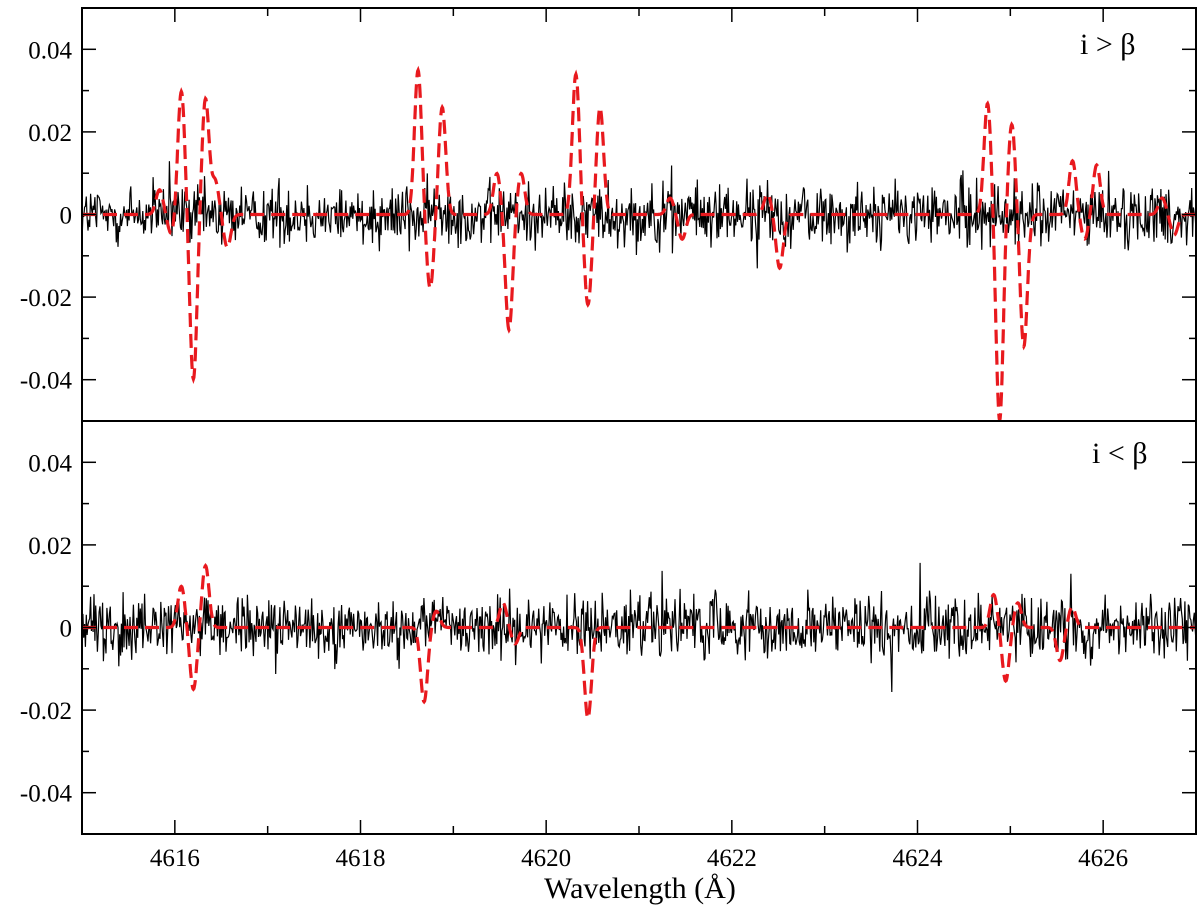  What do you see at coordinates (66, 216) in the screenshot?
I see `top-y-tick-label: 0` at bounding box center [66, 216].